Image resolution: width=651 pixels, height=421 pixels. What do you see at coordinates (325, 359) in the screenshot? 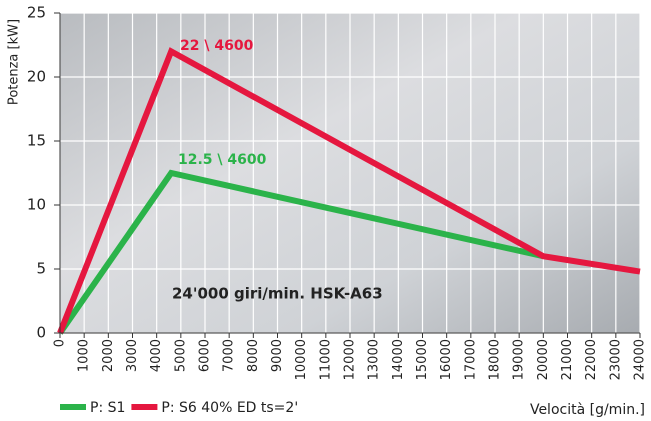
I see `x-tick-label: 11000` at bounding box center [325, 359].